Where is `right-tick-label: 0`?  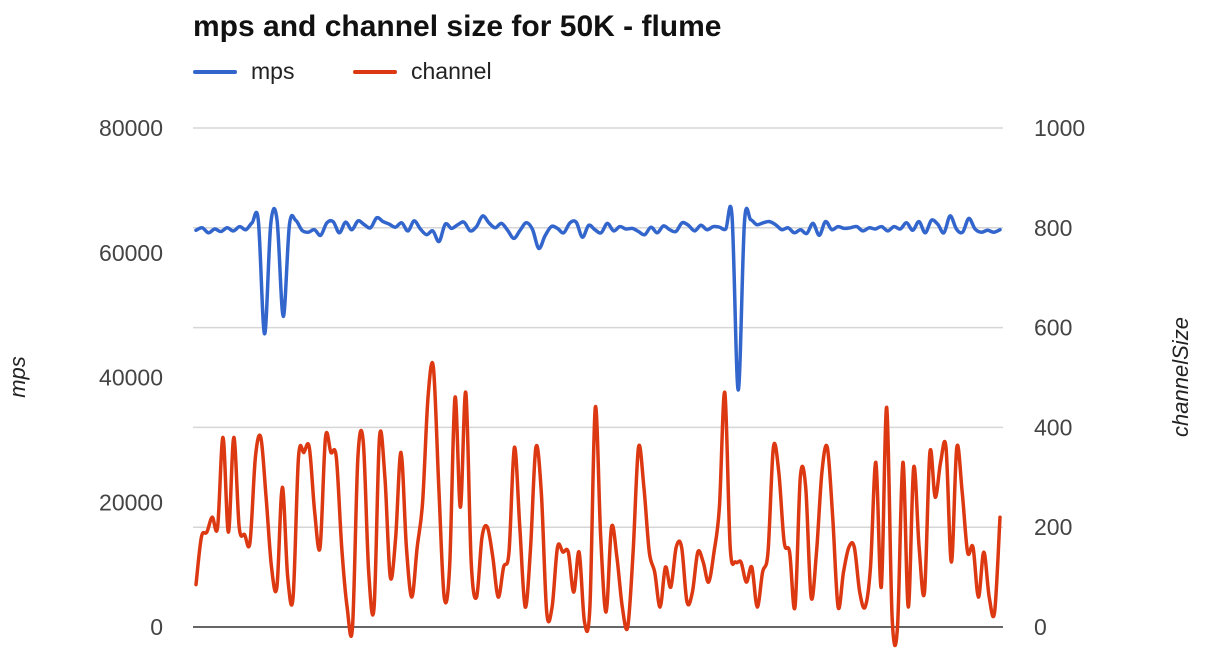
right-tick-label: 0 is located at coordinates (1040, 627).